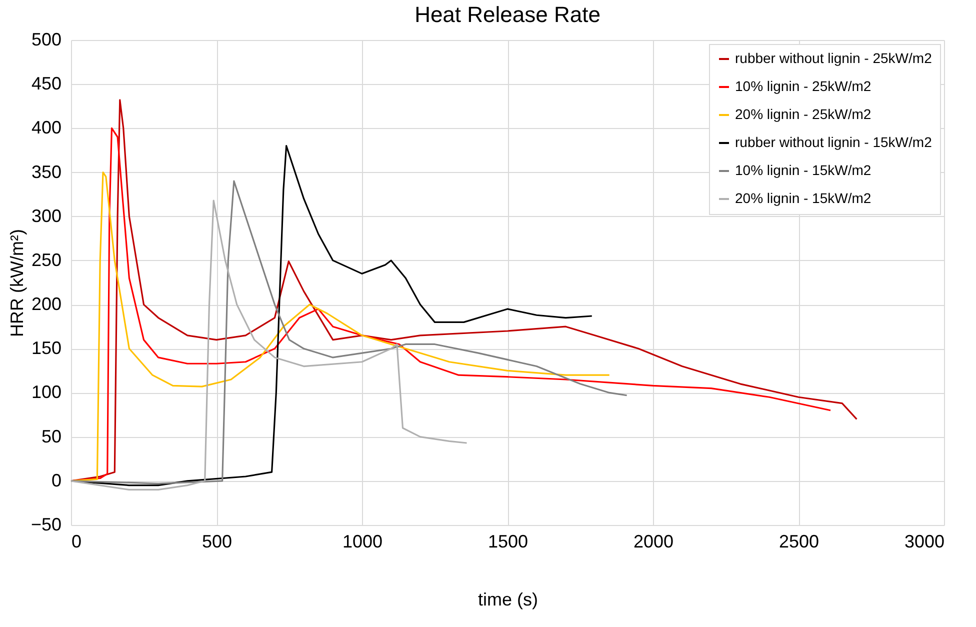 The image size is (976, 627). I want to click on y-tick-label: 150, so click(46, 348).